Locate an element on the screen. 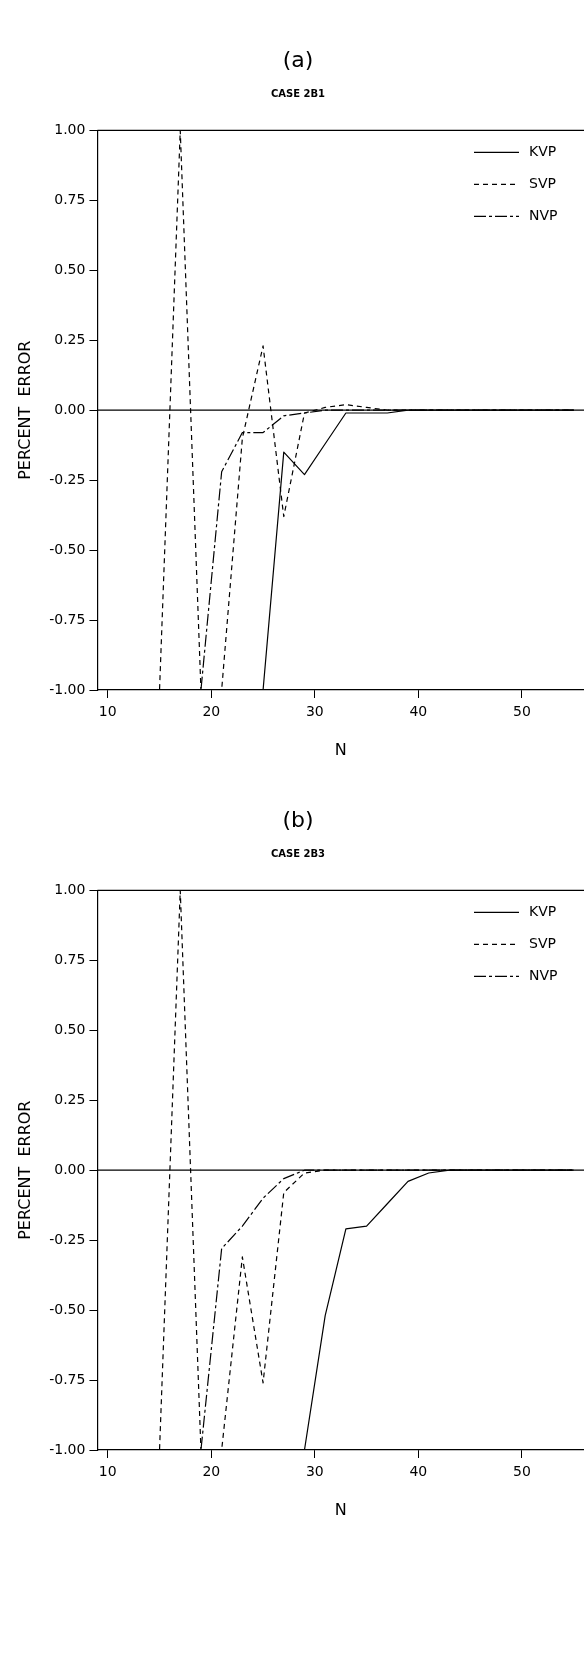  chart-subtitle: CASE 2B3 is located at coordinates (298, 853).